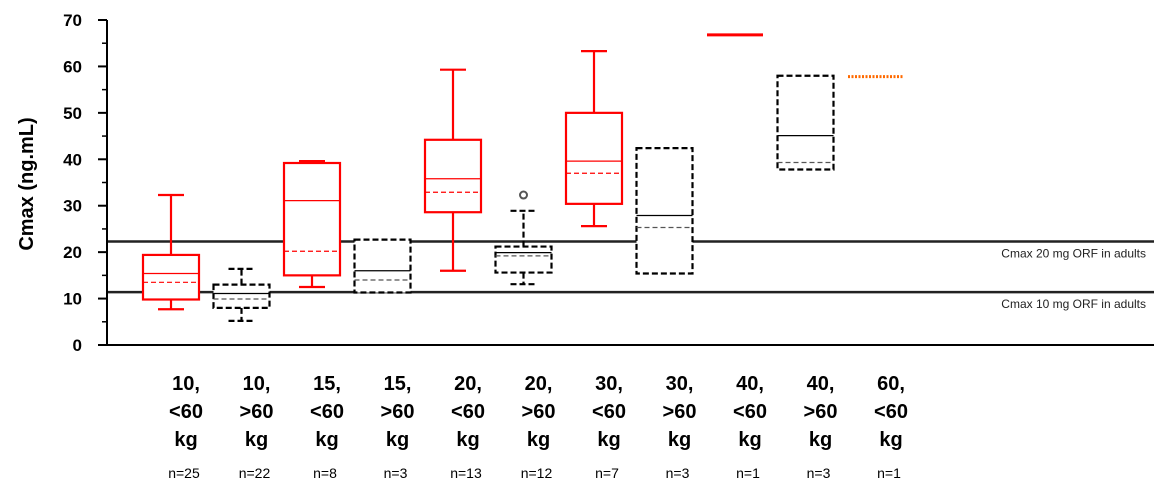 The image size is (1154, 483). I want to click on y-tick-label: 20, so click(72, 252).